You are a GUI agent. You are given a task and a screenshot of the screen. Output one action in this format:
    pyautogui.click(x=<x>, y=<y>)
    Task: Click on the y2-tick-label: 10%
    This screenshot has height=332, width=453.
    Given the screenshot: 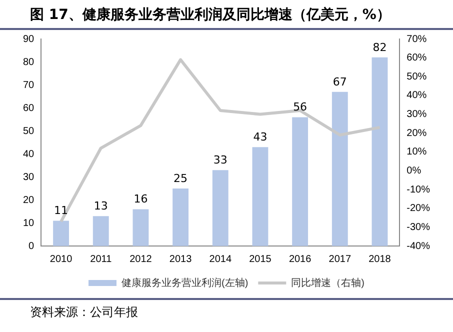 What is the action you would take?
    pyautogui.click(x=416, y=152)
    